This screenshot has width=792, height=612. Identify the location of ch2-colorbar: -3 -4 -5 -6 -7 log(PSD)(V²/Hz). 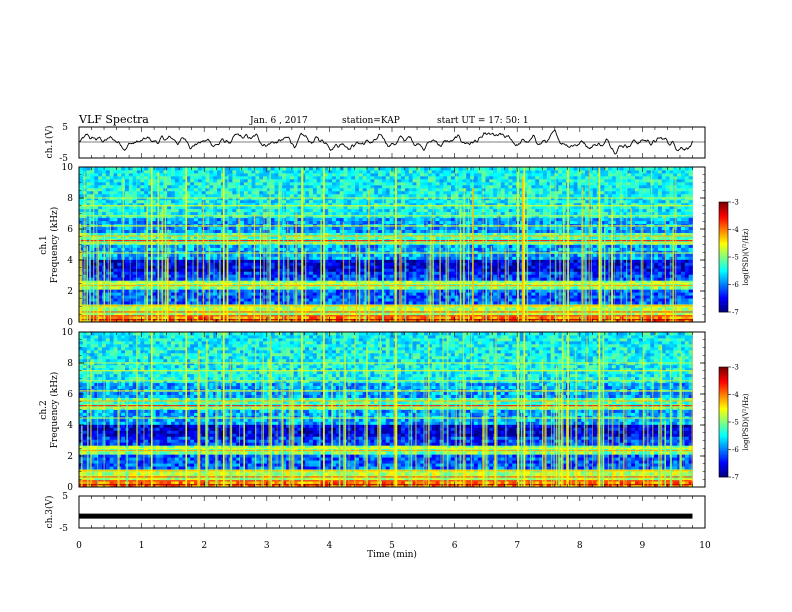
(734, 423).